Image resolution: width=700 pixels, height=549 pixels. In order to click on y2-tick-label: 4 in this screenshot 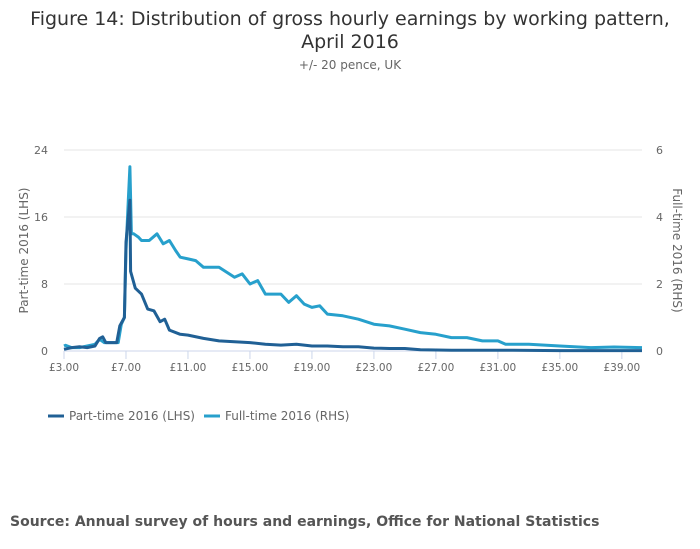, I will do `click(659, 217)`.